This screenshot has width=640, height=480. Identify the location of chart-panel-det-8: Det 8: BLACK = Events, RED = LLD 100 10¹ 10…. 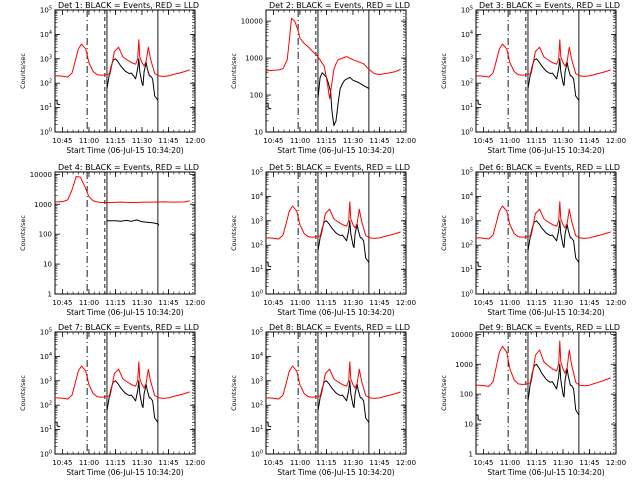
(323, 400).